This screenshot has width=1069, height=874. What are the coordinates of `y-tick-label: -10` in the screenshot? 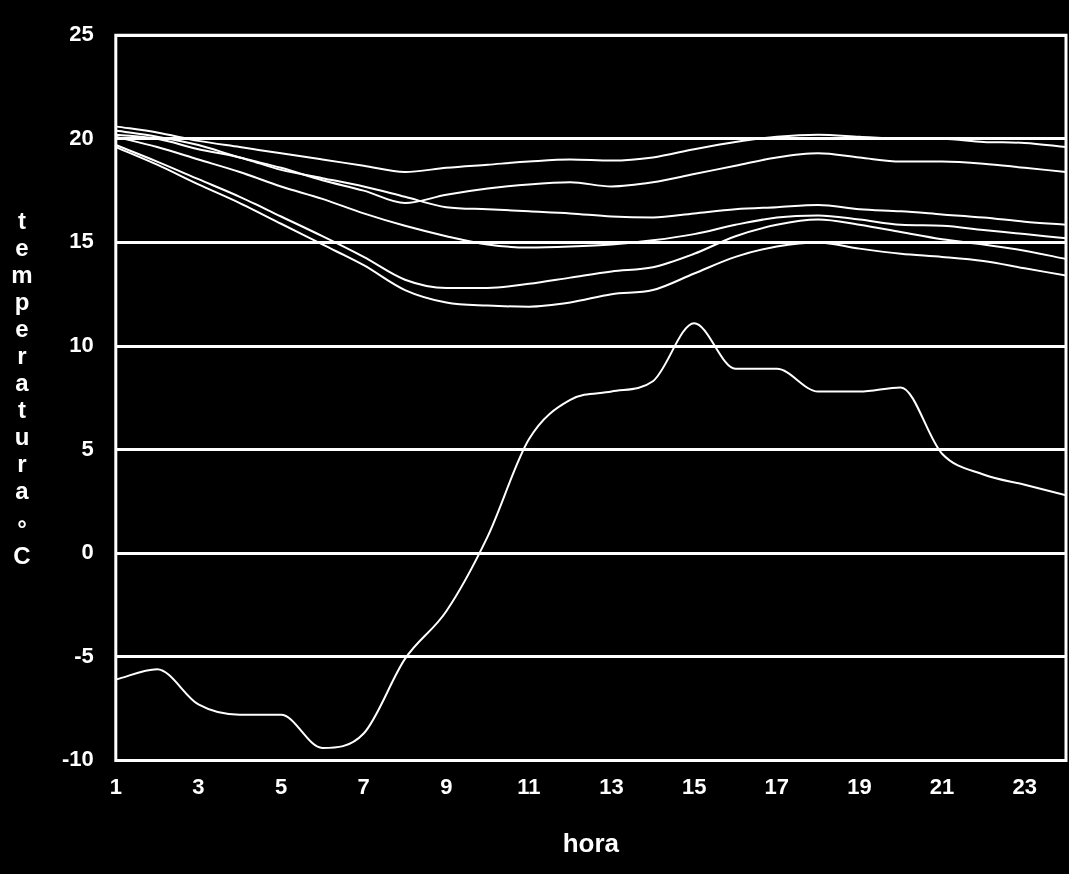 It's located at (78, 759).